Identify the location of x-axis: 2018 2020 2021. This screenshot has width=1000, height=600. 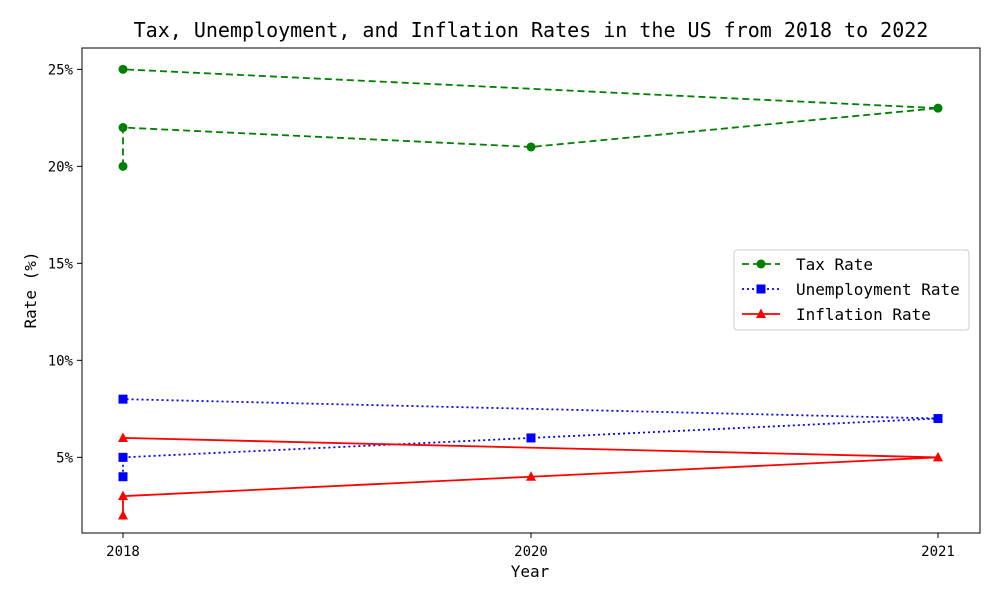
(530, 546).